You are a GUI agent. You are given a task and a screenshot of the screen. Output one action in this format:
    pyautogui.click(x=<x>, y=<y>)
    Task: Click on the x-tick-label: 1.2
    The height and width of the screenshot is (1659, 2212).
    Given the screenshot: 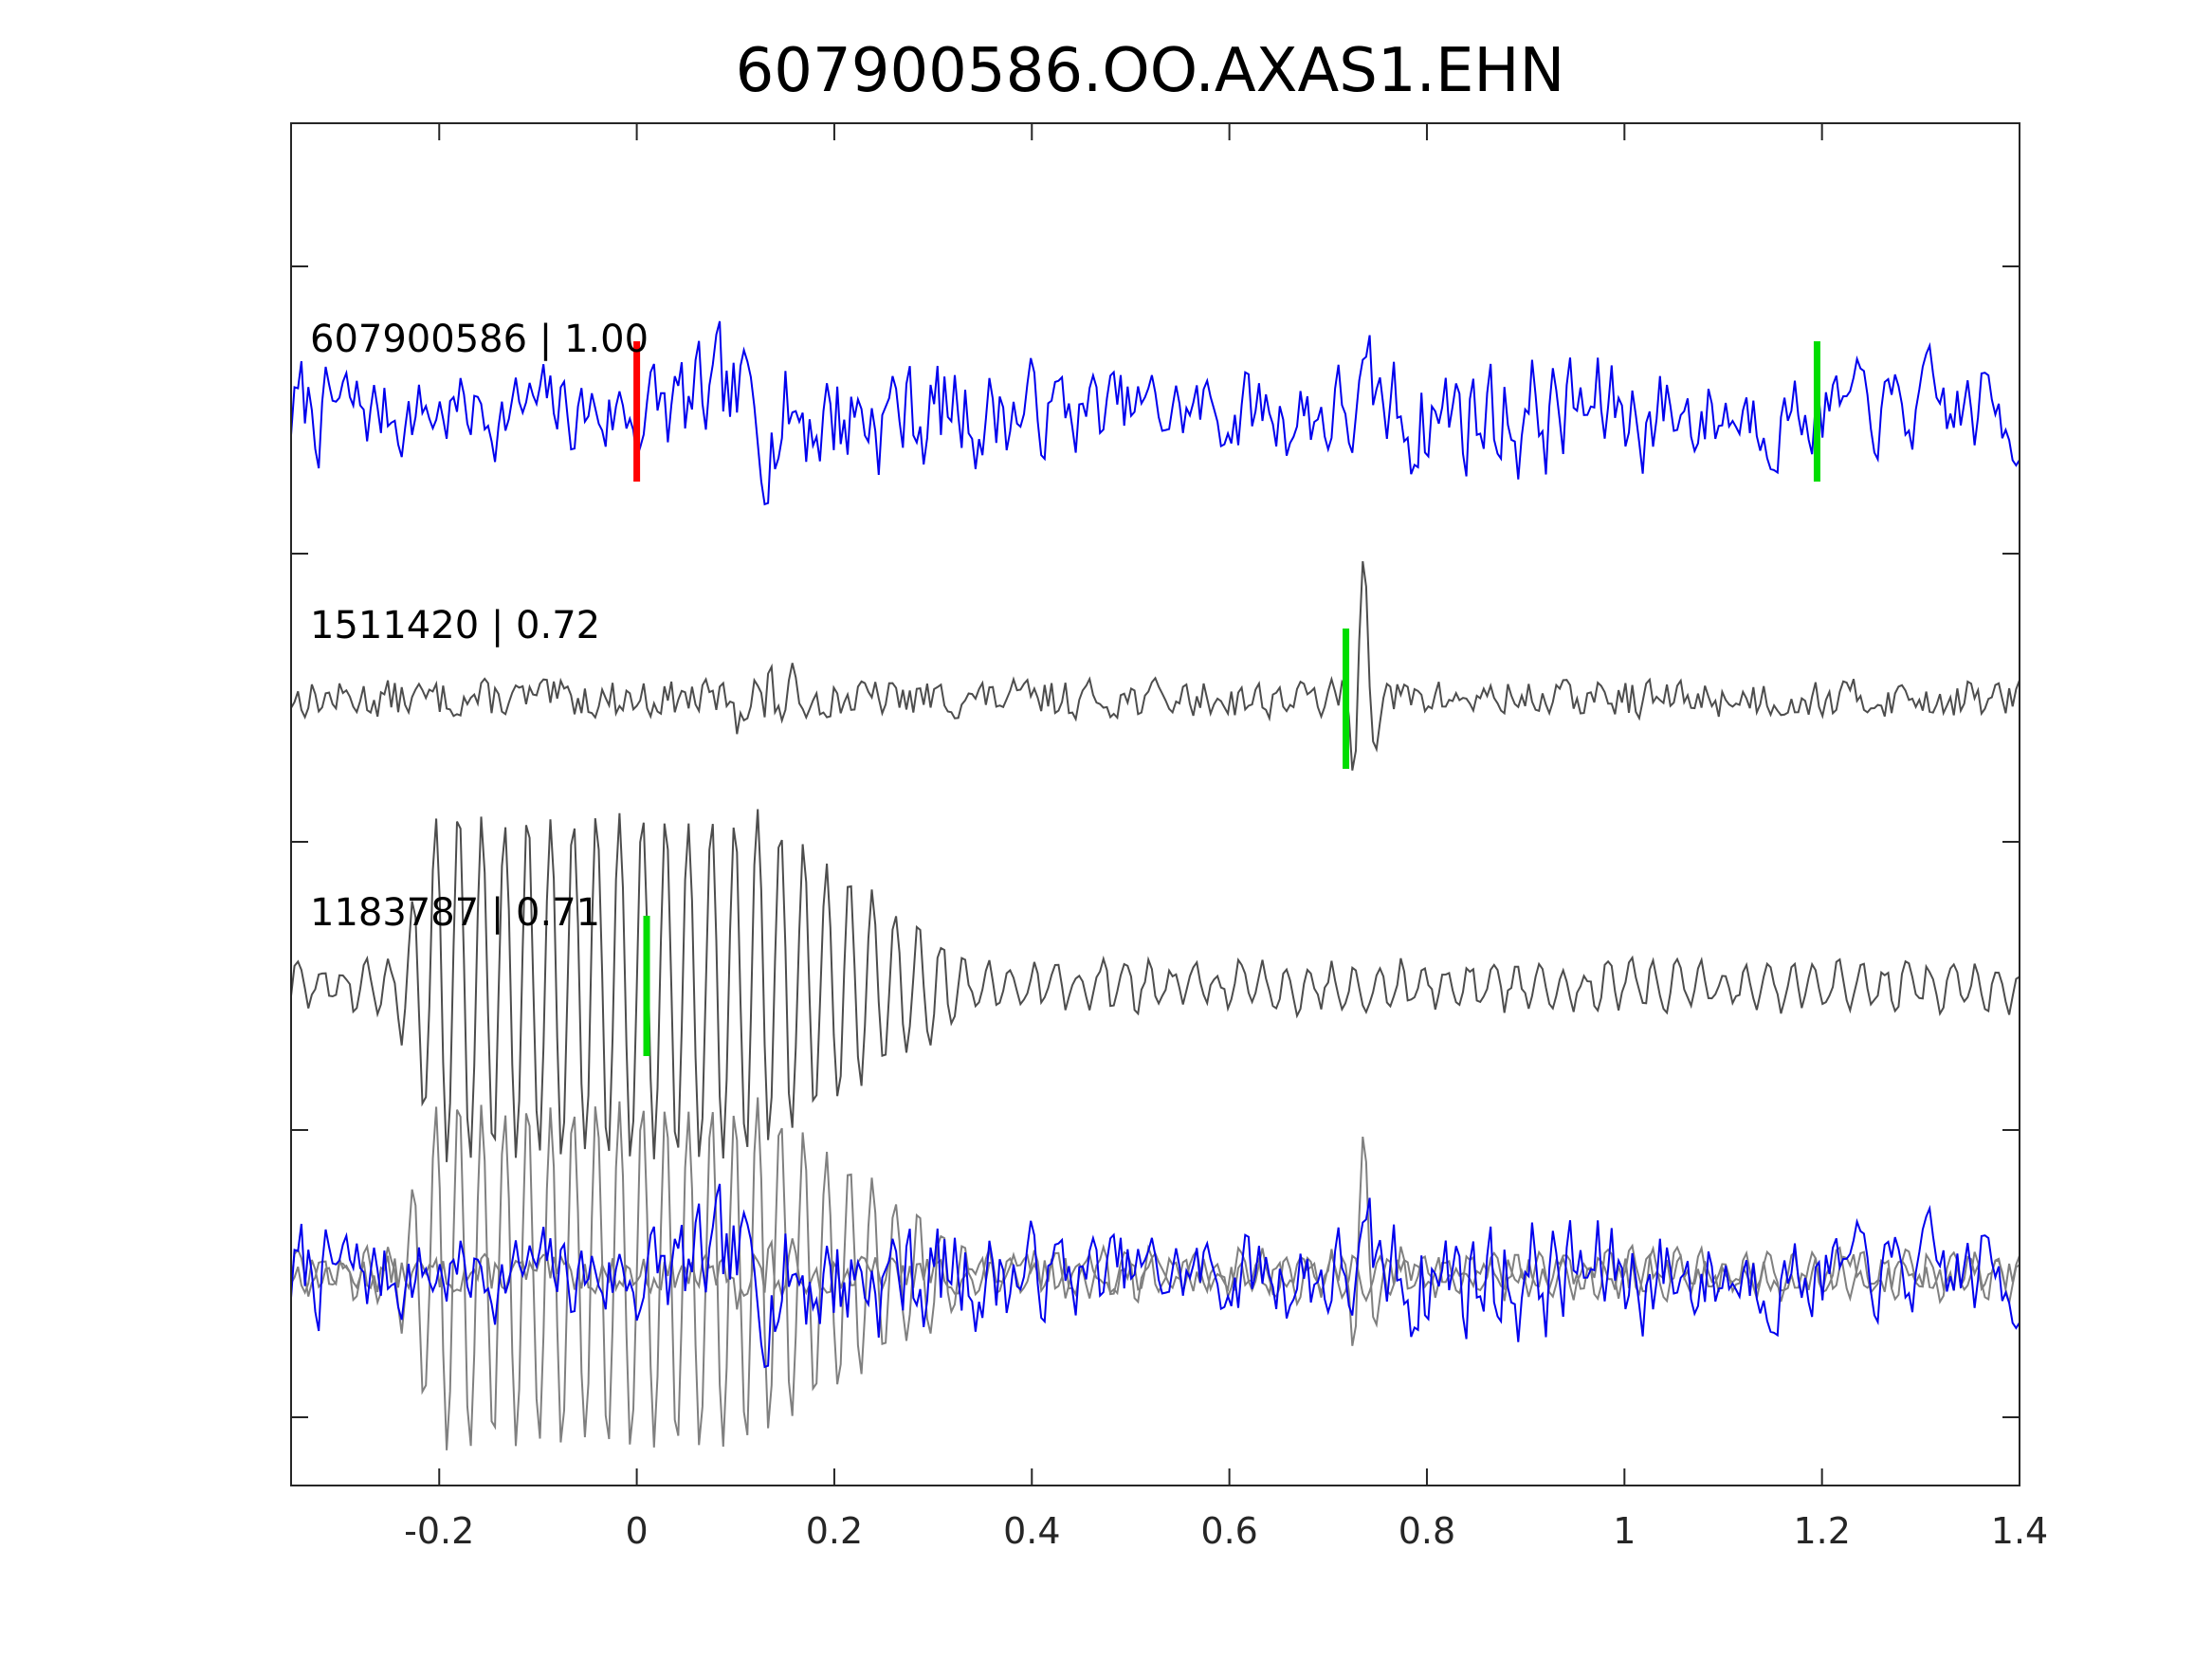 What is the action you would take?
    pyautogui.click(x=1821, y=1531)
    